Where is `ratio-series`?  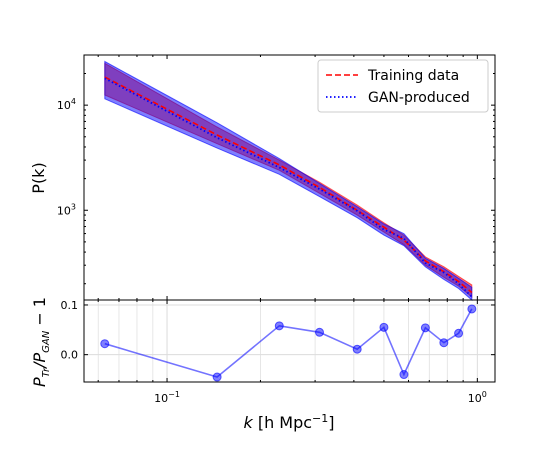
ratio-series is located at coordinates (288, 343).